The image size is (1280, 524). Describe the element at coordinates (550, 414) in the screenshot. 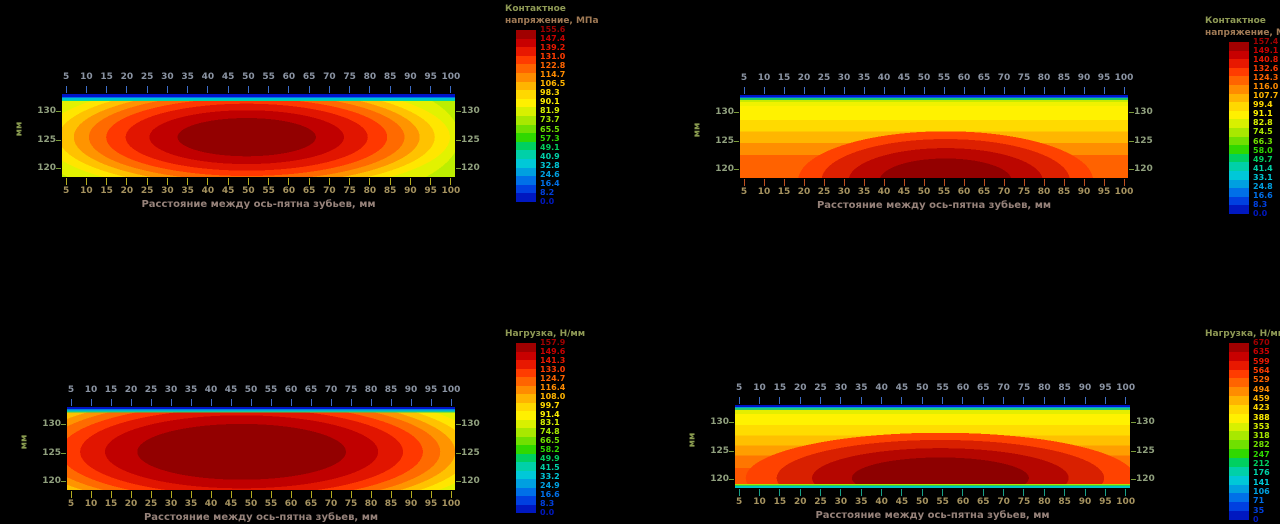

I see `colorbar-label: 91.4` at that location.